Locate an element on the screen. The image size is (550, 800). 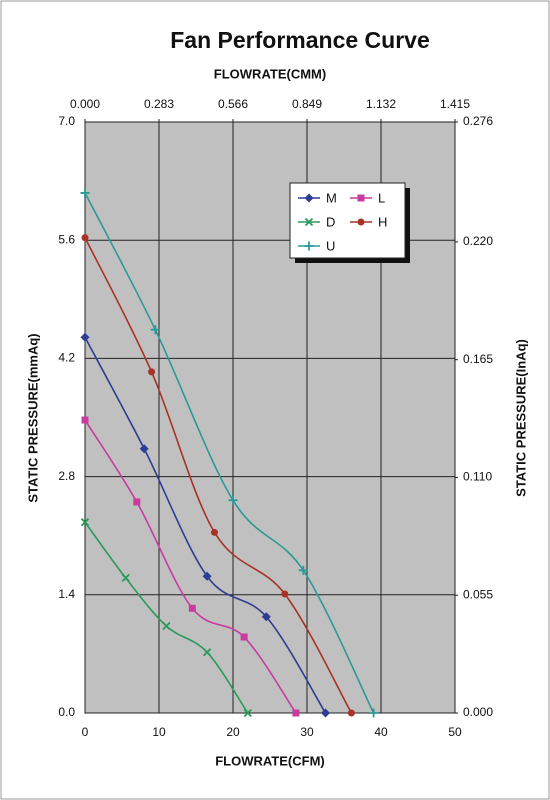
x-tick-label: 20 is located at coordinates (233, 732).